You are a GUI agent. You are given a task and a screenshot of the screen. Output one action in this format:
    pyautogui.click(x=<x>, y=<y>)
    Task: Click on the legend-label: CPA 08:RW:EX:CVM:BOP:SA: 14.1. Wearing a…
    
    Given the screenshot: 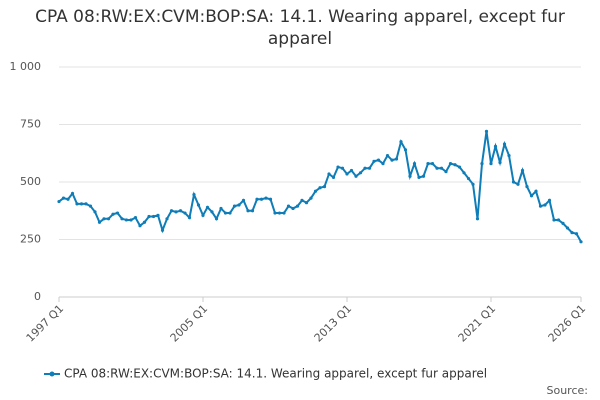 What is the action you would take?
    pyautogui.click(x=275, y=374)
    